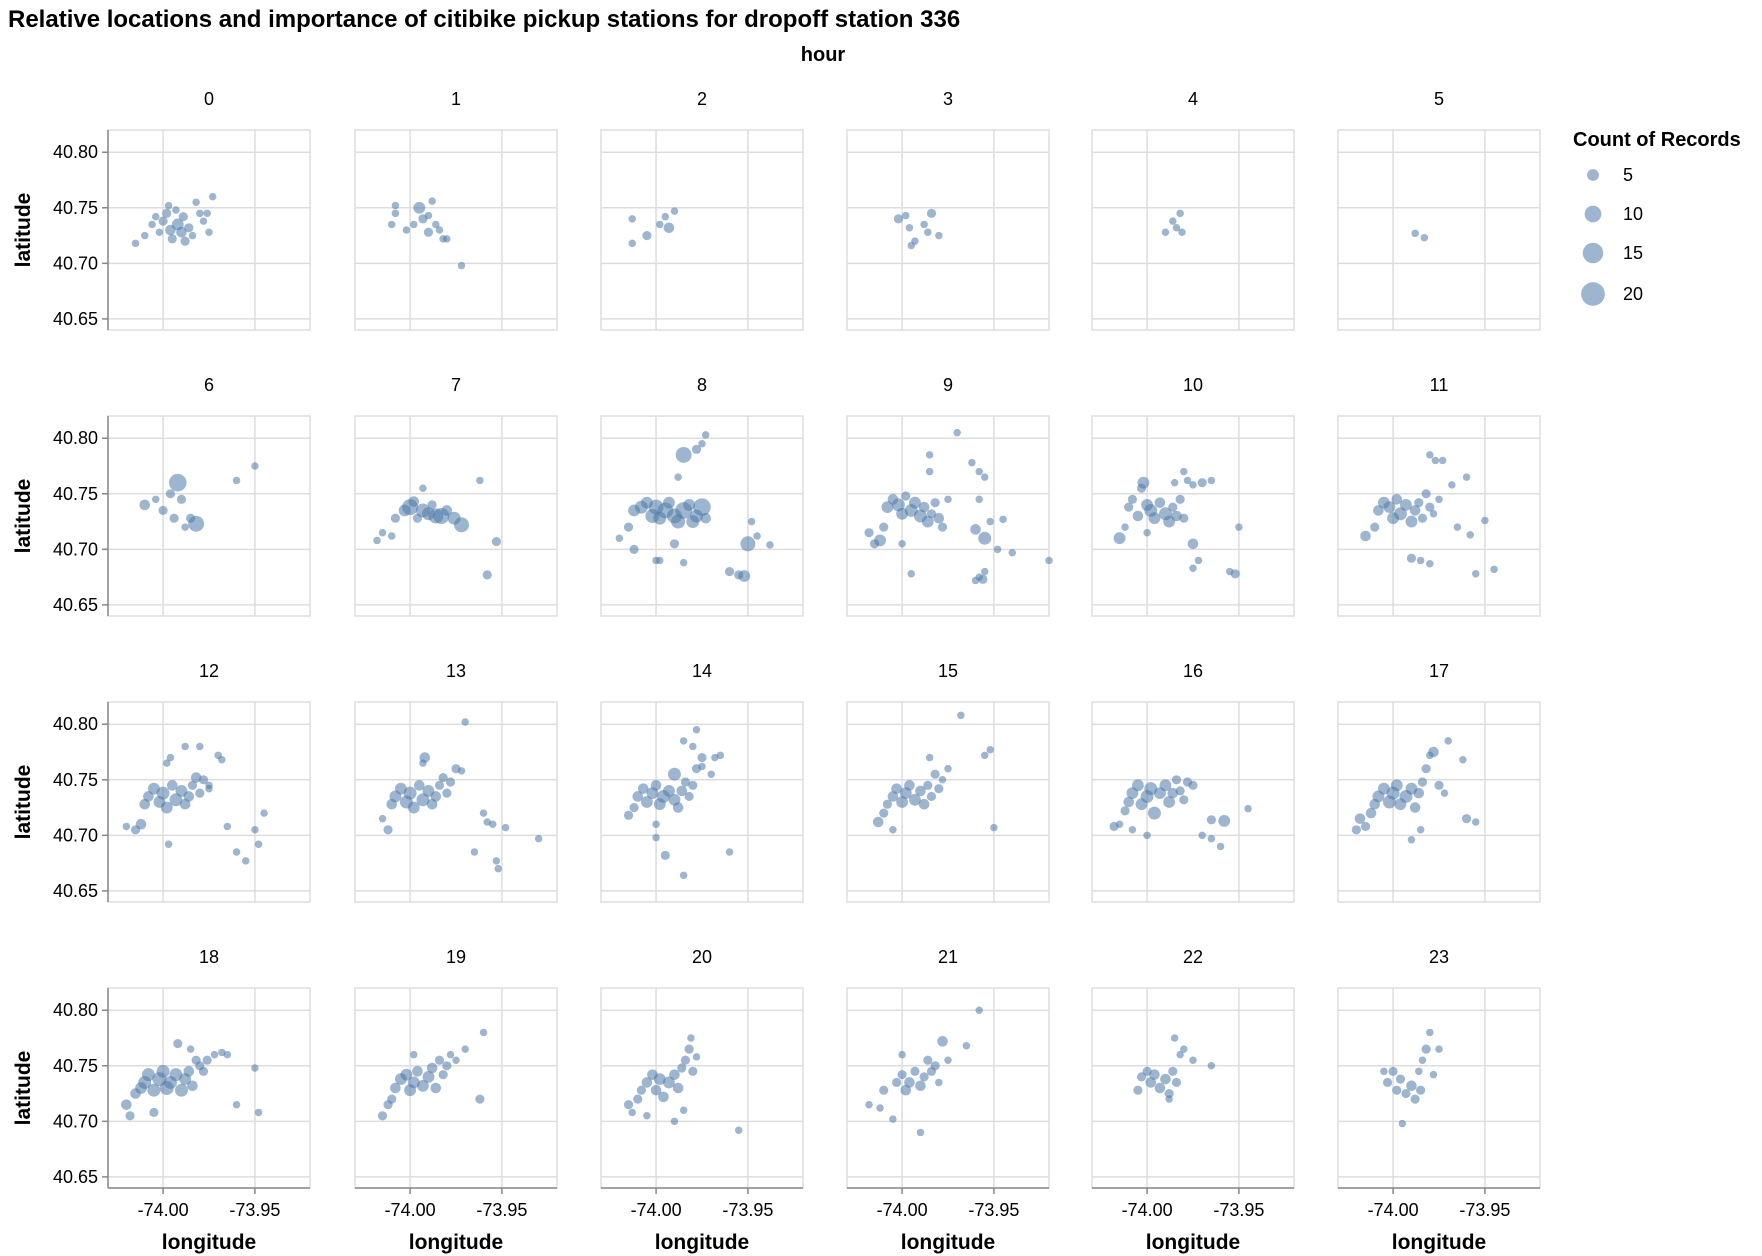 The image size is (1762, 1256). I want to click on y-tick-label: 40.80, so click(75, 152).